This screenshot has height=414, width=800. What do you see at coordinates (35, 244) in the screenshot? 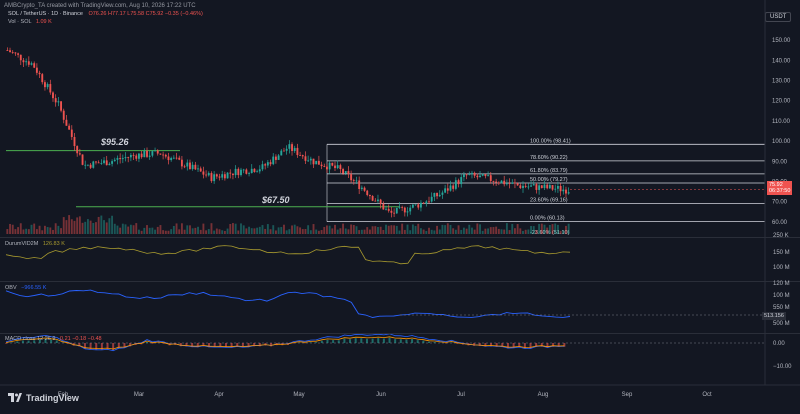
I see `dmi-label: DurumVID2M 126.83 K` at bounding box center [35, 244].